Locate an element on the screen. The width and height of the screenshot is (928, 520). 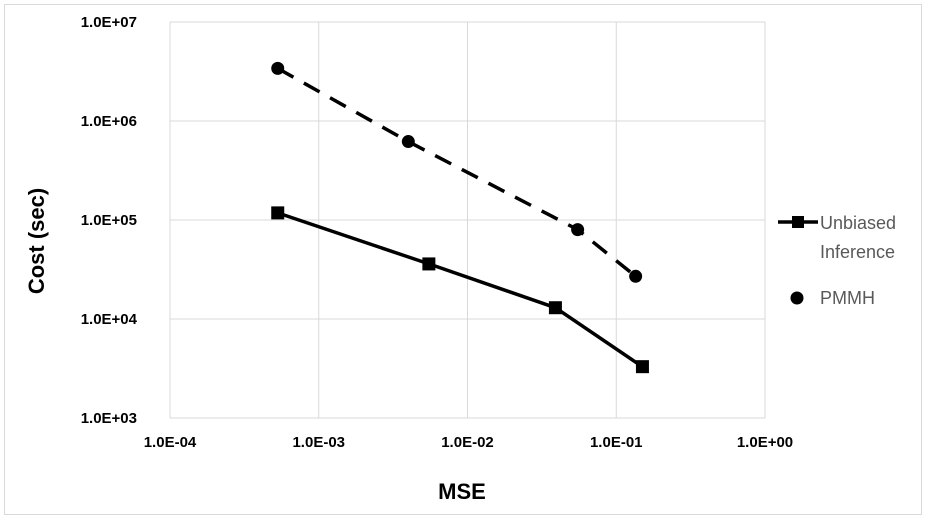
legend-item-pmmh: PMMH is located at coordinates (832, 298).